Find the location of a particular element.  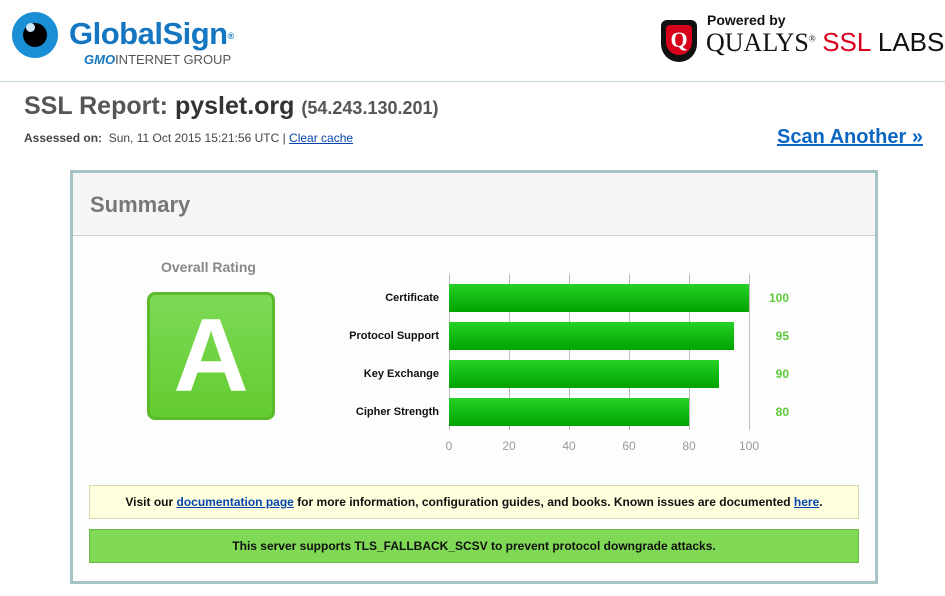

x-tick-label: 0 is located at coordinates (449, 446).